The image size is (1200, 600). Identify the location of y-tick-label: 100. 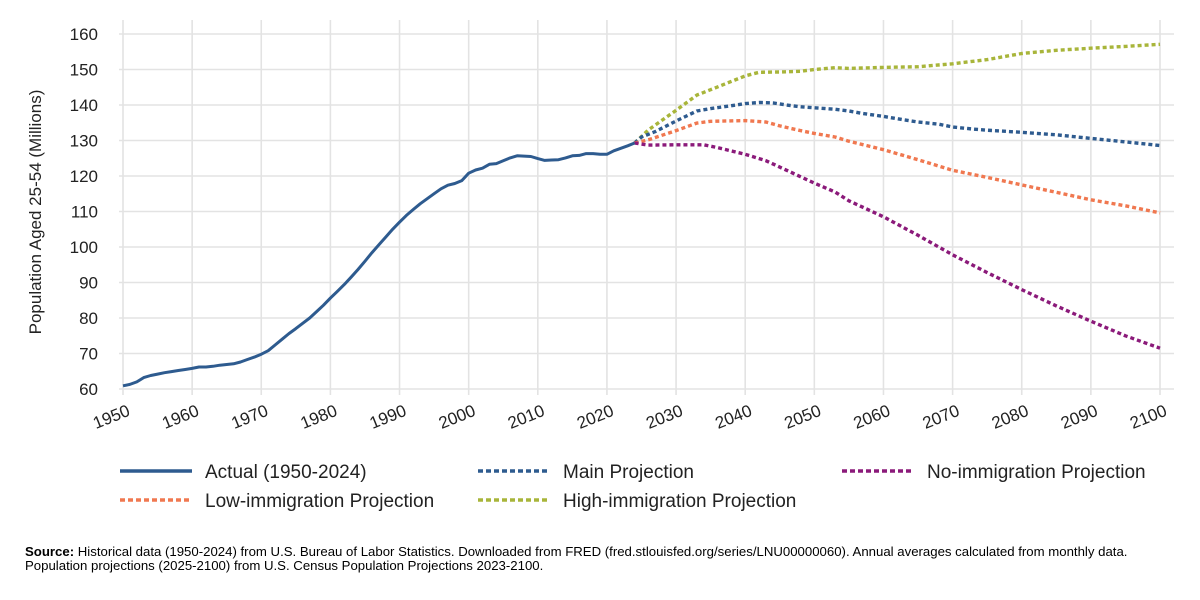
(84, 247).